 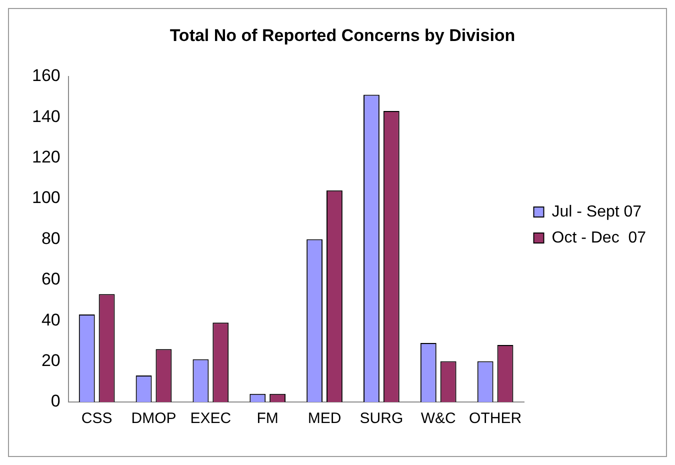 I want to click on chart-title: Total No of Reported Concerns by Division, so click(x=343, y=35).